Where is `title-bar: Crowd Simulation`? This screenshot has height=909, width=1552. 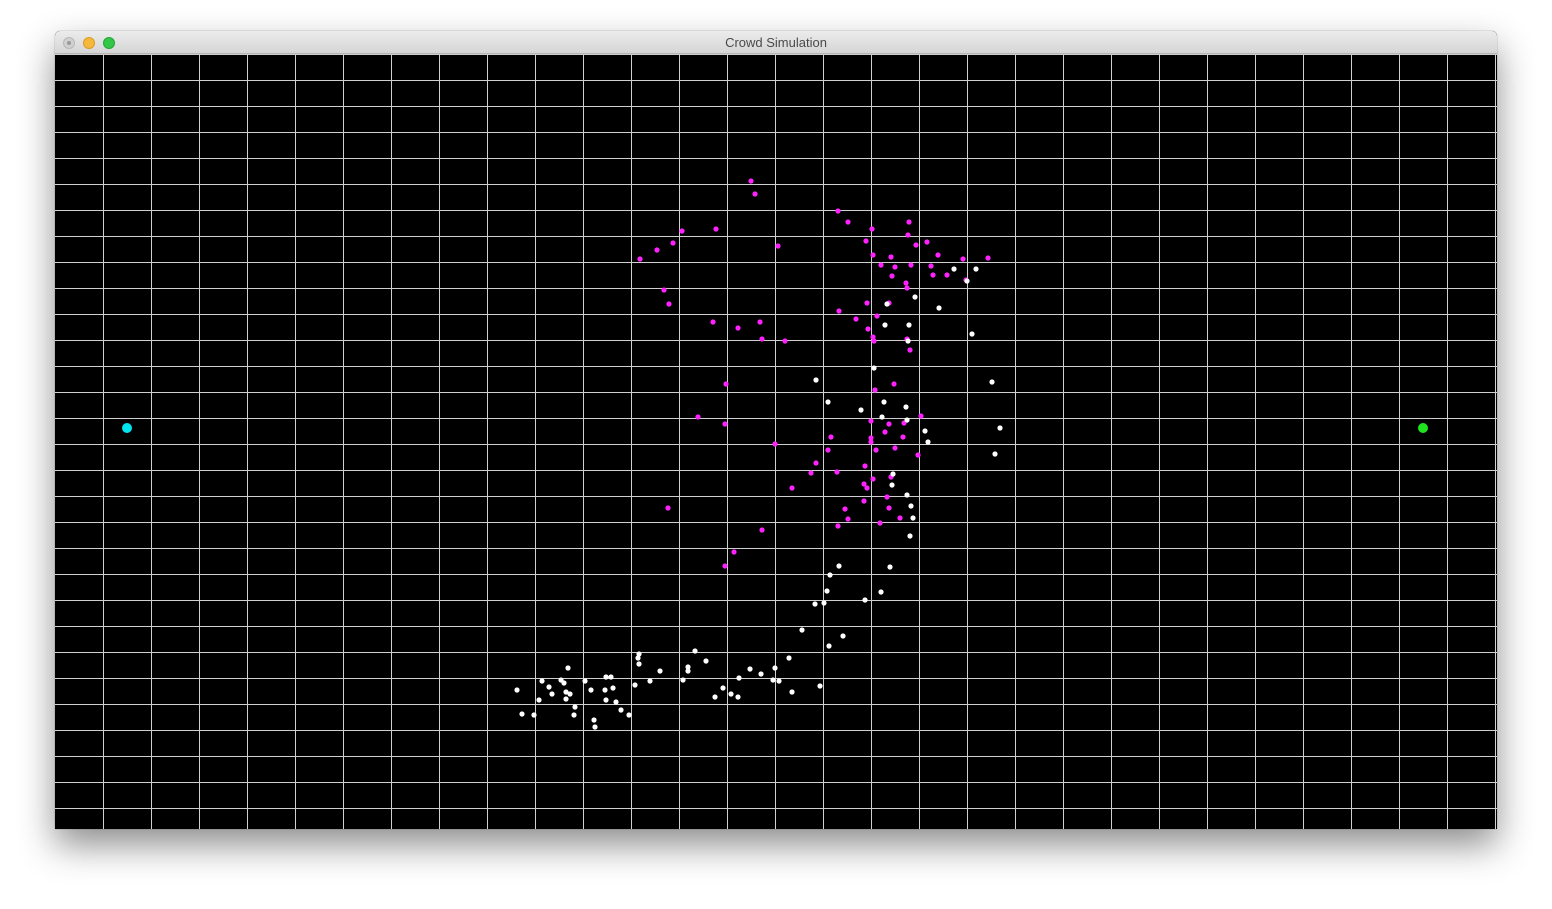
title-bar: Crowd Simulation is located at coordinates (776, 42).